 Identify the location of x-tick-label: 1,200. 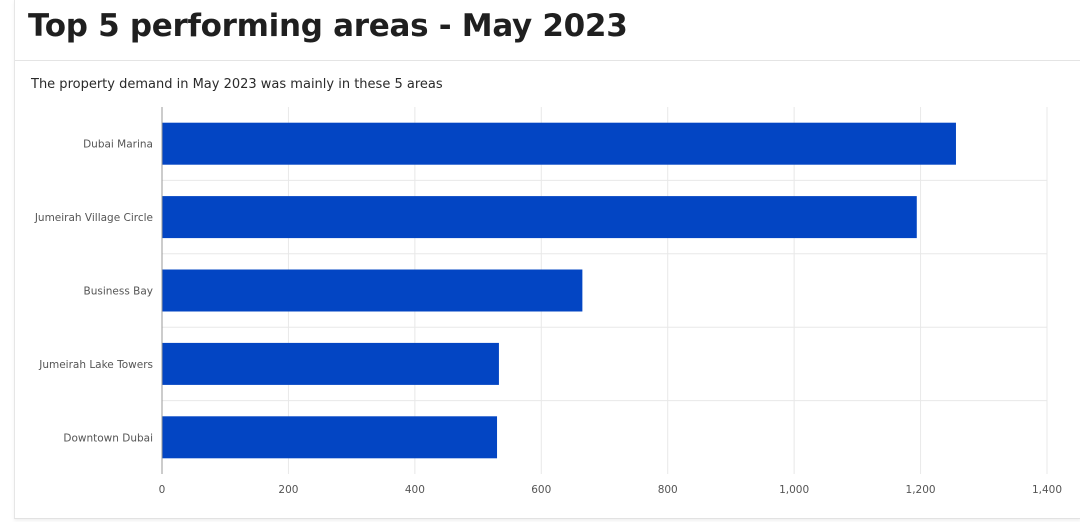
(921, 490).